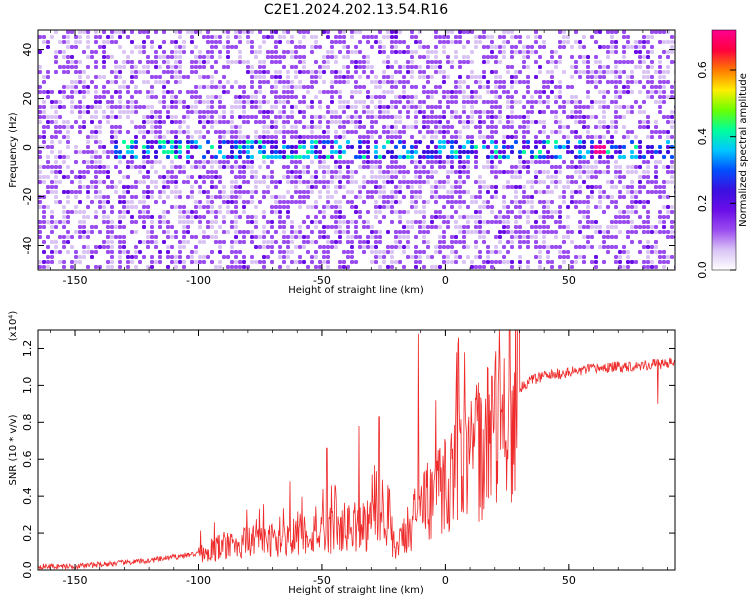  Describe the element at coordinates (27, 496) in the screenshot. I see `snr-y-tick-label: 0.4` at that location.